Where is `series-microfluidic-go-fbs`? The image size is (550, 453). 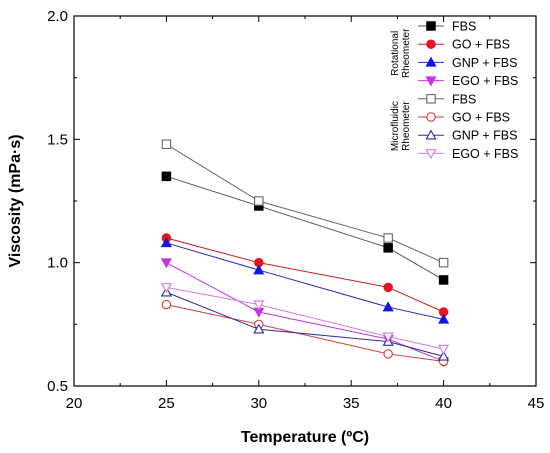
series-microfluidic-go-fbs is located at coordinates (305, 333).